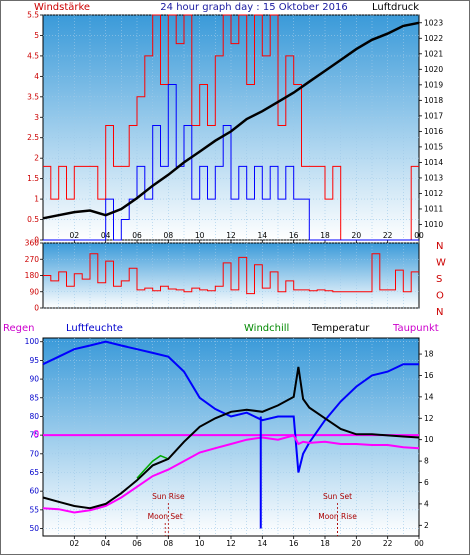 Image resolution: width=470 pixels, height=555 pixels. I want to click on header-center-title: 24 hour graph day : 15 Oktober 2016, so click(253, 7).